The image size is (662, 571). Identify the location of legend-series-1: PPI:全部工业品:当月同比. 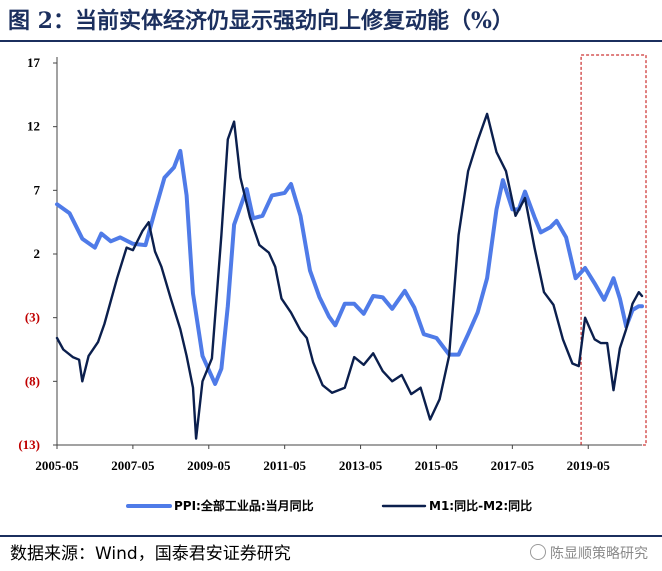
(244, 505).